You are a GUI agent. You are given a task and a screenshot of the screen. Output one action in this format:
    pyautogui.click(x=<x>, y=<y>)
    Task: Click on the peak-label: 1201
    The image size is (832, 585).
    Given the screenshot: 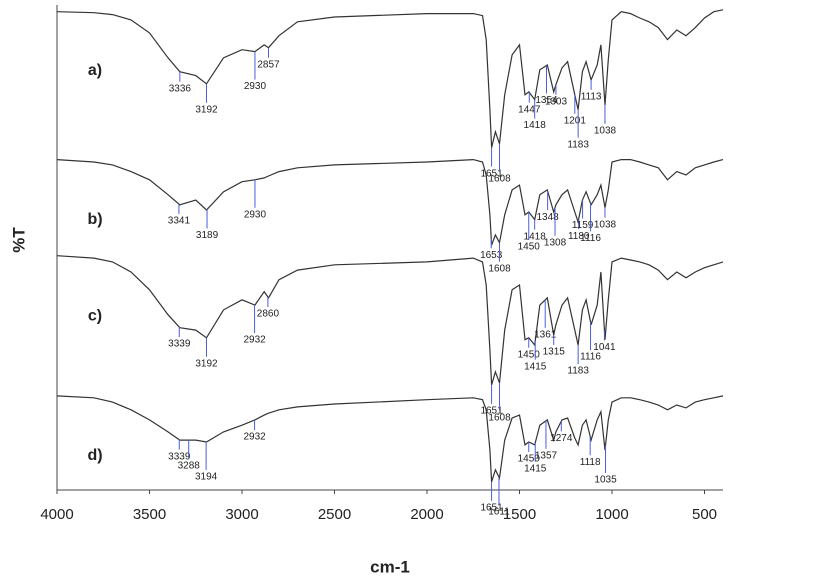 What is the action you would take?
    pyautogui.click(x=575, y=120)
    